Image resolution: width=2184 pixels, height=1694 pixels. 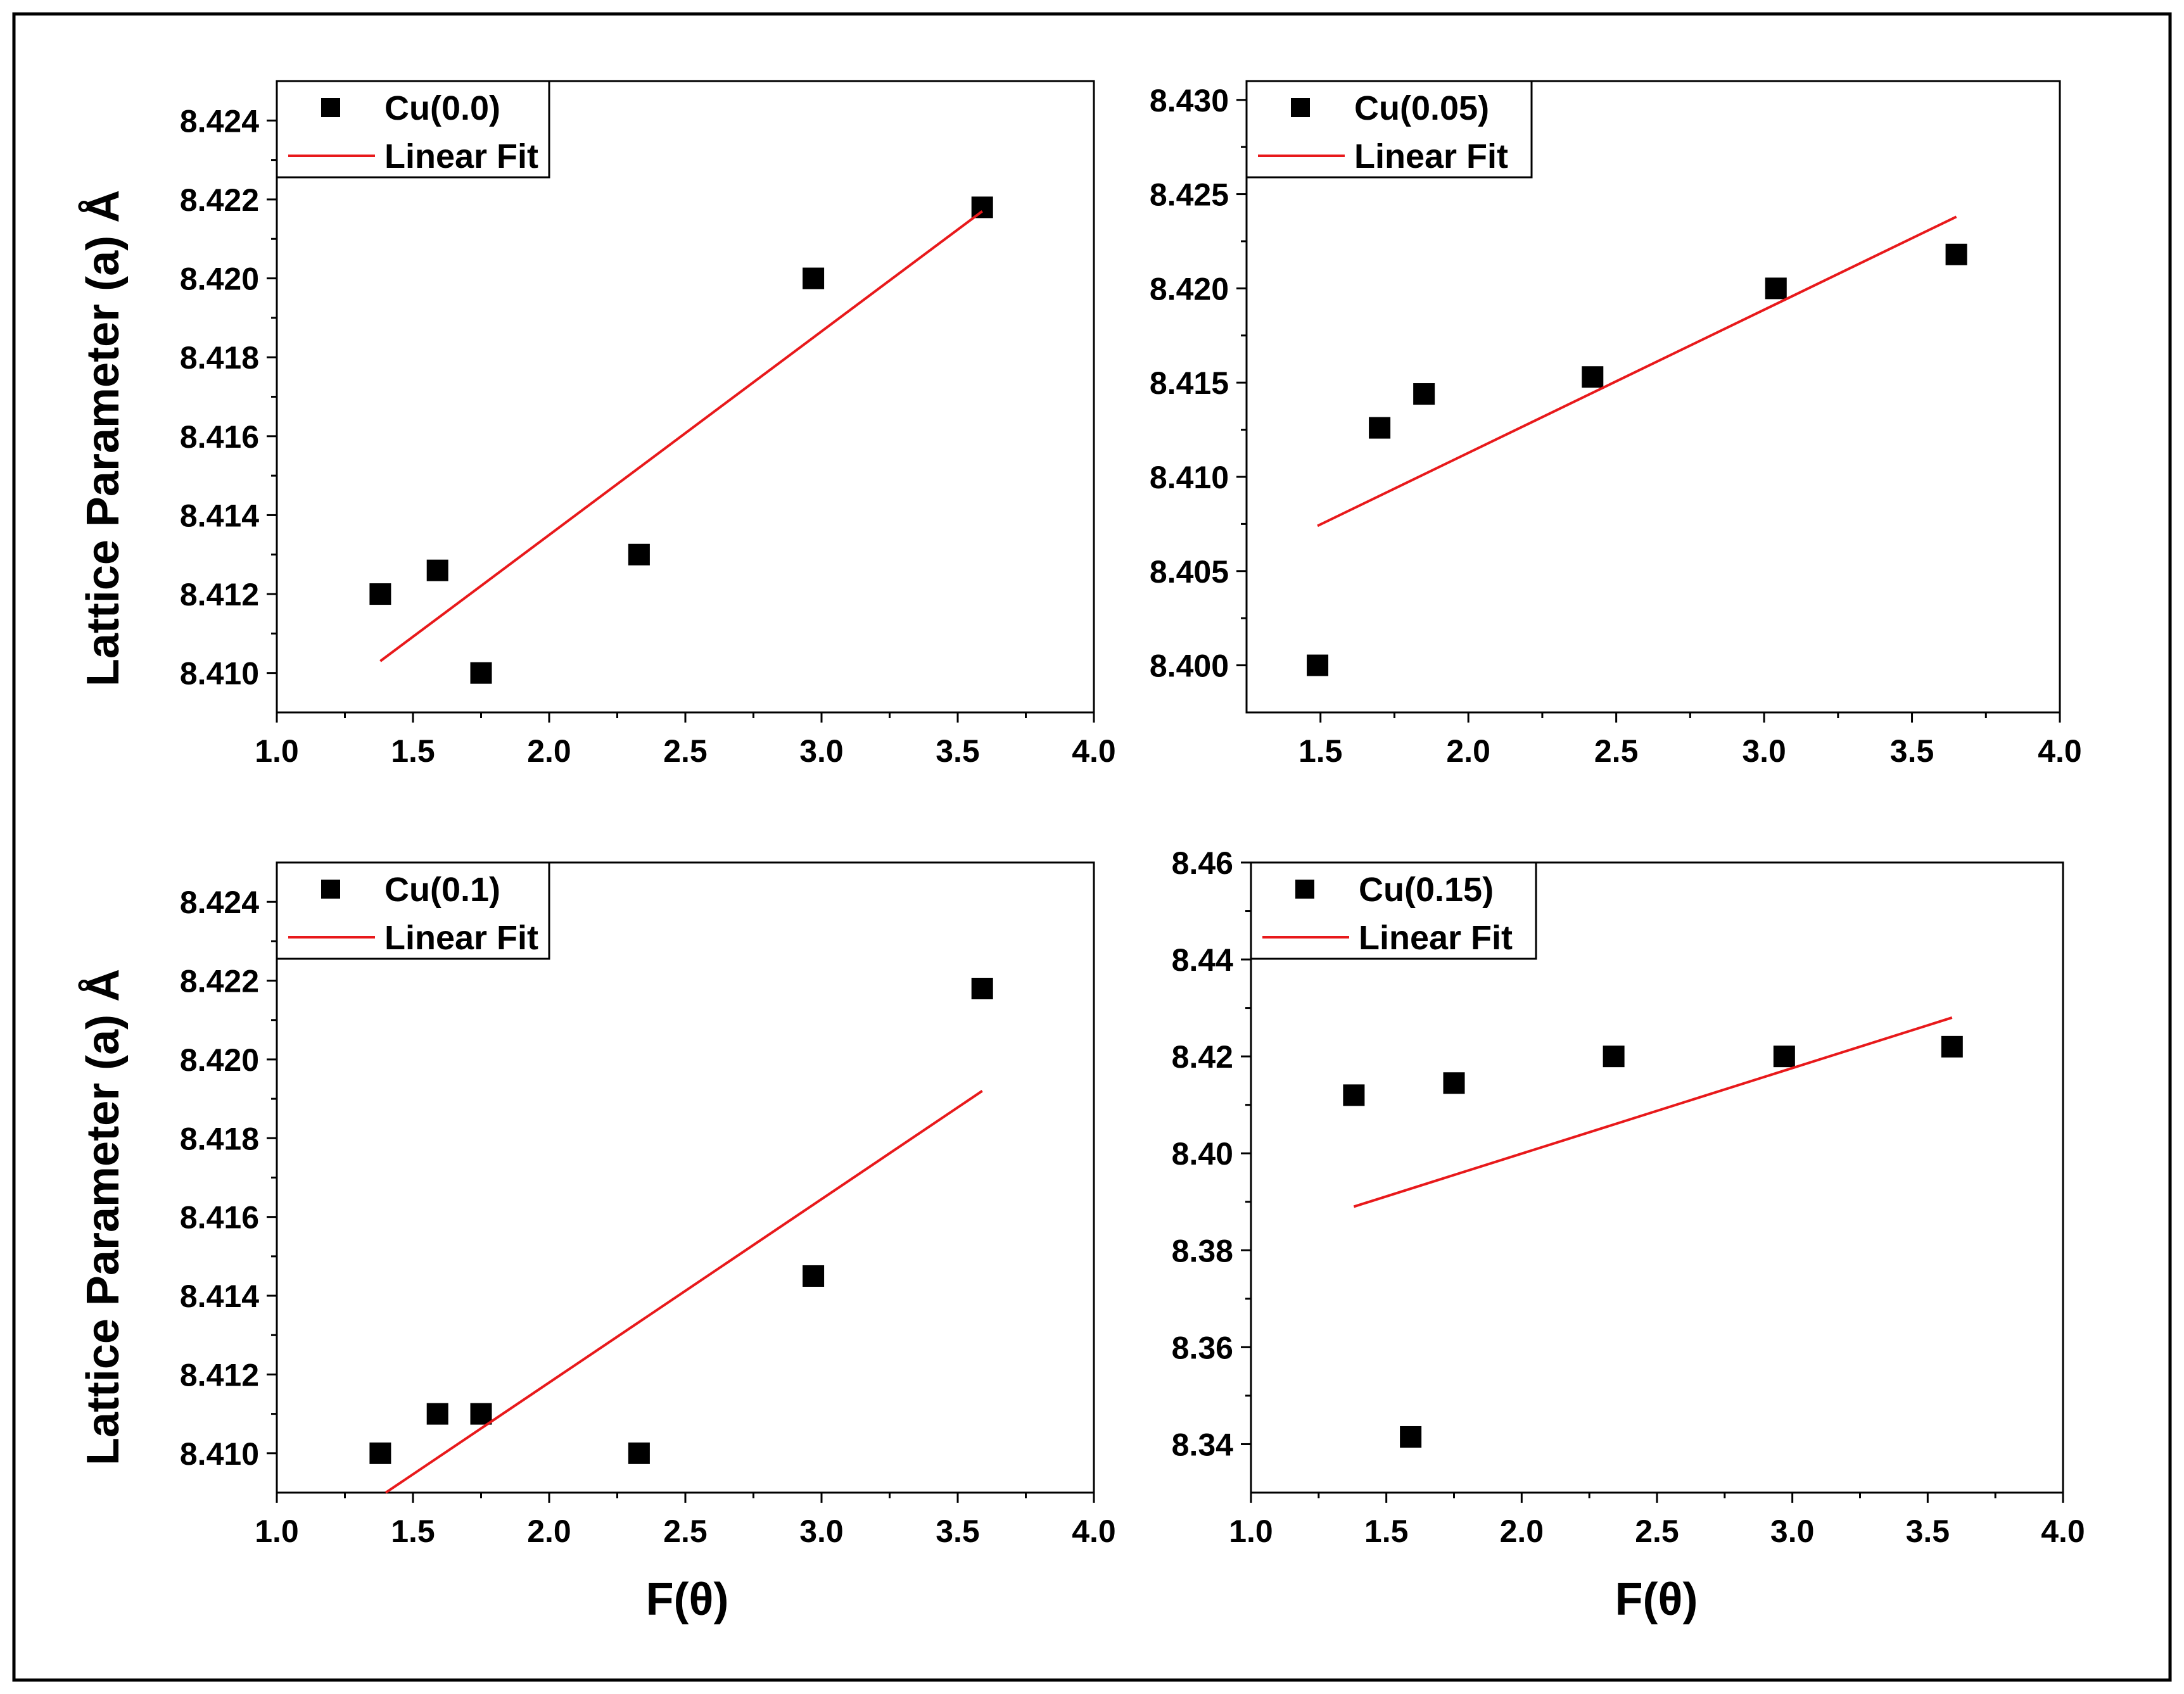 What do you see at coordinates (1189, 477) in the screenshot?
I see `y-tick-label: 8.410` at bounding box center [1189, 477].